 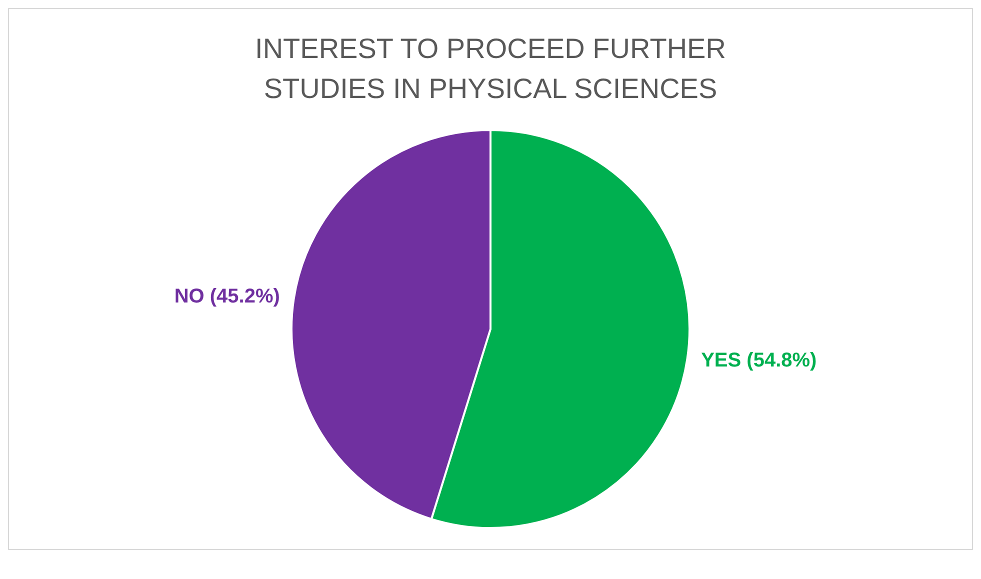 What do you see at coordinates (490, 69) in the screenshot?
I see `chart-title: INTEREST TO PROCEED FURTHER STUDIES IN PHYSICAL SCIENCES` at bounding box center [490, 69].